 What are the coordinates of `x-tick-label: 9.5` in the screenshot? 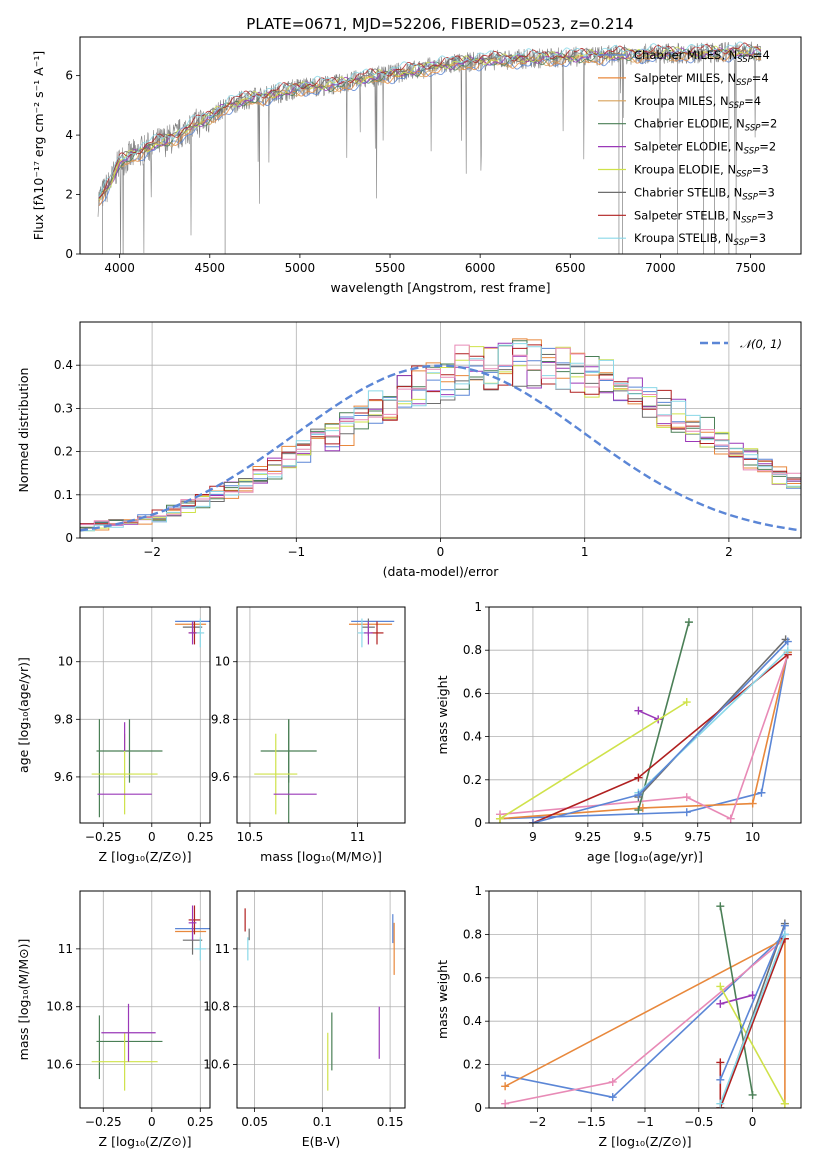 It's located at (642, 837).